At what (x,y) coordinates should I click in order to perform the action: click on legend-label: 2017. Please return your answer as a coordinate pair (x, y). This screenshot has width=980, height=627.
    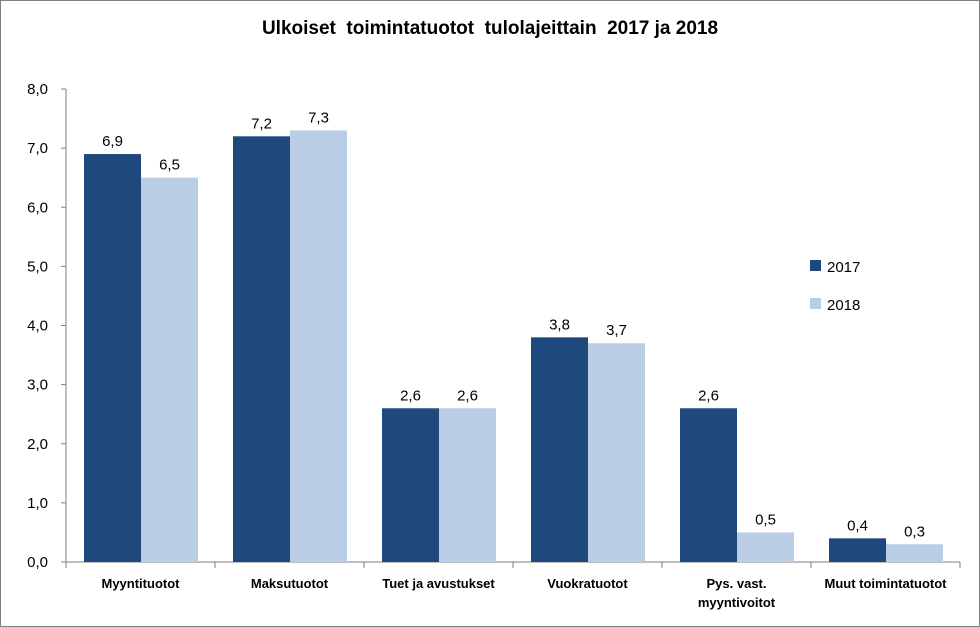
    Looking at the image, I should click on (843, 267).